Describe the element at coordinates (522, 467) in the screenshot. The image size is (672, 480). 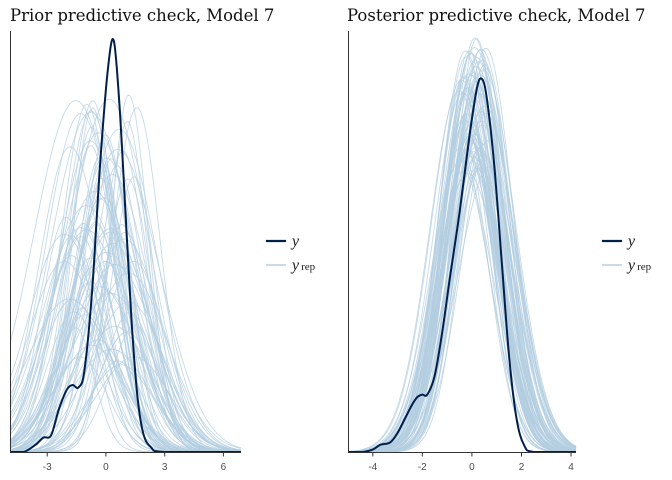
I see `x-tick-label: 2` at that location.